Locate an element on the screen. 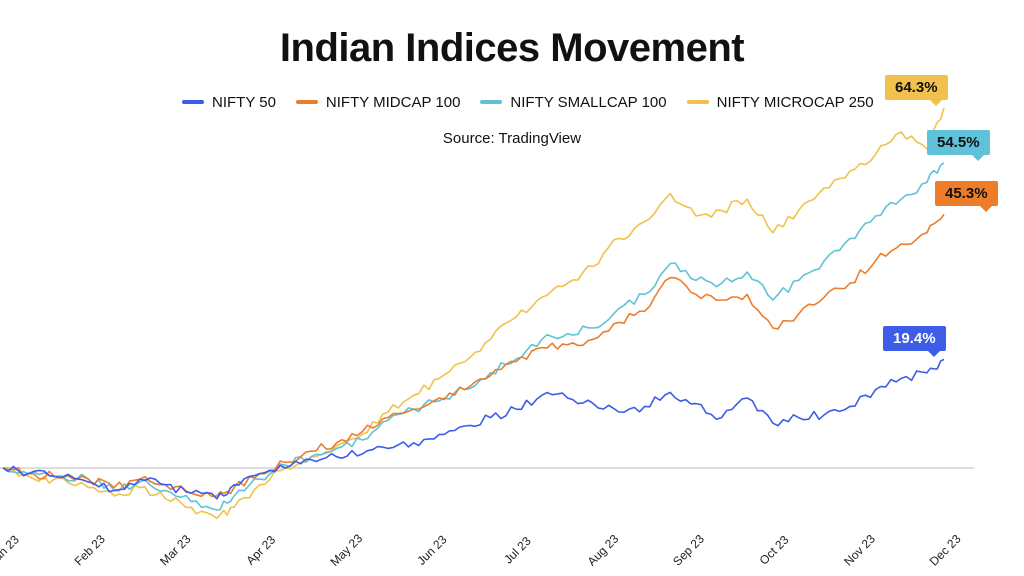 This screenshot has height=576, width=1024. x-tick-label: Oct 23 is located at coordinates (774, 549).